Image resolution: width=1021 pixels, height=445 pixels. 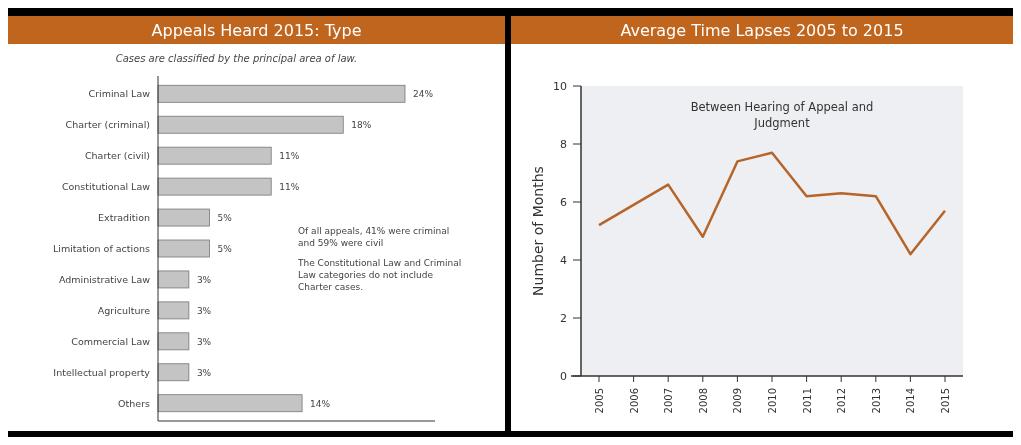 What do you see at coordinates (772, 401) in the screenshot?
I see `x-tick-label: 2010` at bounding box center [772, 401].